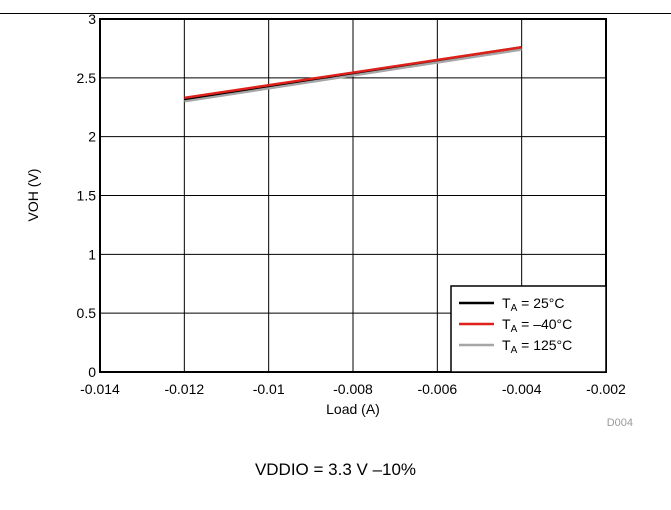  What do you see at coordinates (533, 304) in the screenshot?
I see `legend-label: TA = 25°C` at bounding box center [533, 304].